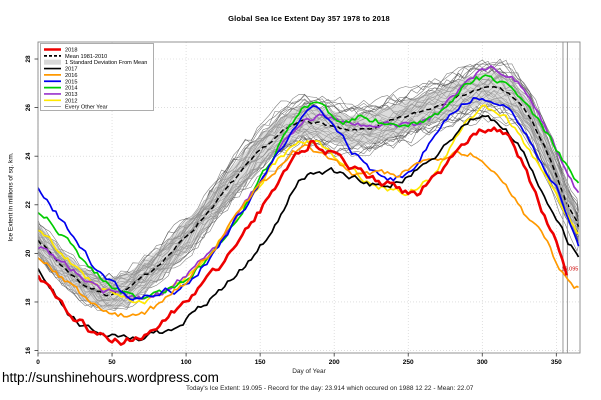 The height and width of the screenshot is (400, 601). What do you see at coordinates (28, 253) in the screenshot?
I see `y-tick-label: 20` at bounding box center [28, 253].